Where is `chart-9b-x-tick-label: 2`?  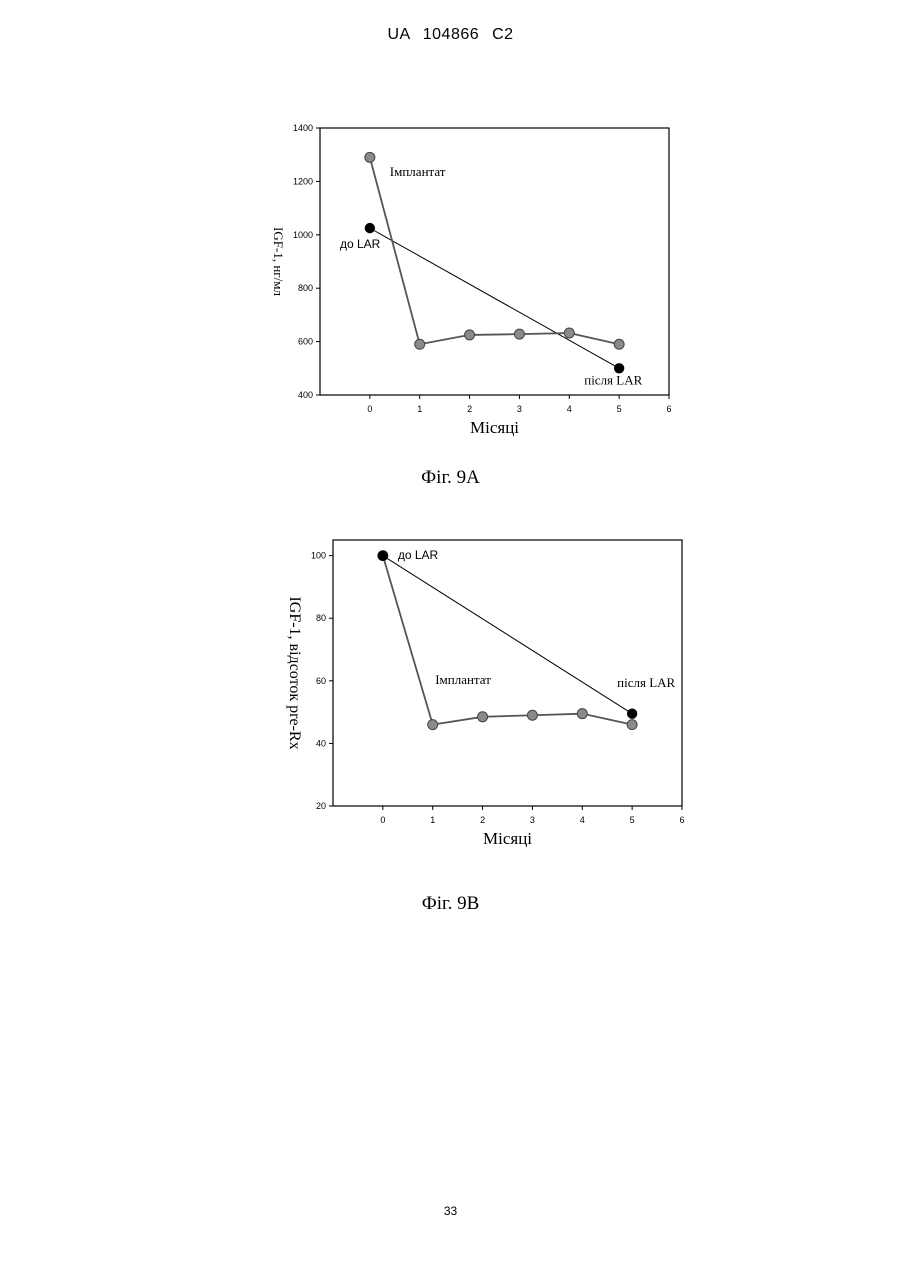
chart-9b-x-tick-label: 2 is located at coordinates (482, 820).